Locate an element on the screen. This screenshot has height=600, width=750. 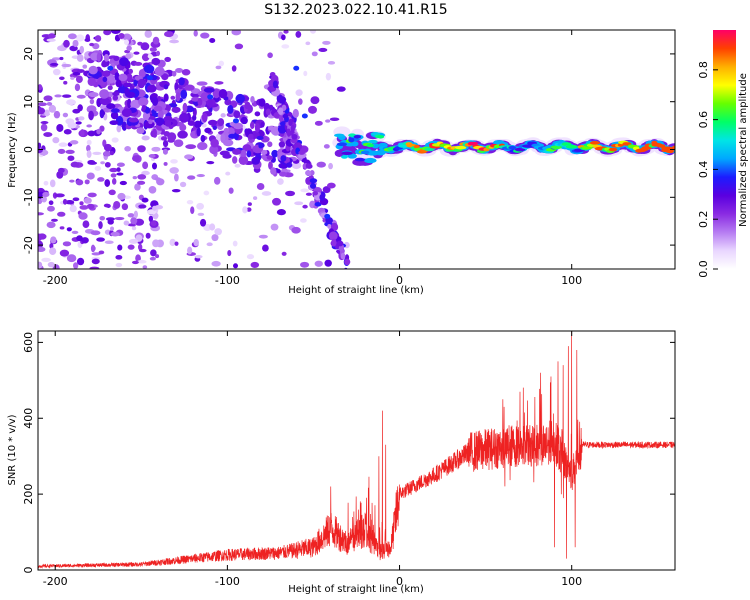
colorbar-tick-label: 0.6 is located at coordinates (703, 120).